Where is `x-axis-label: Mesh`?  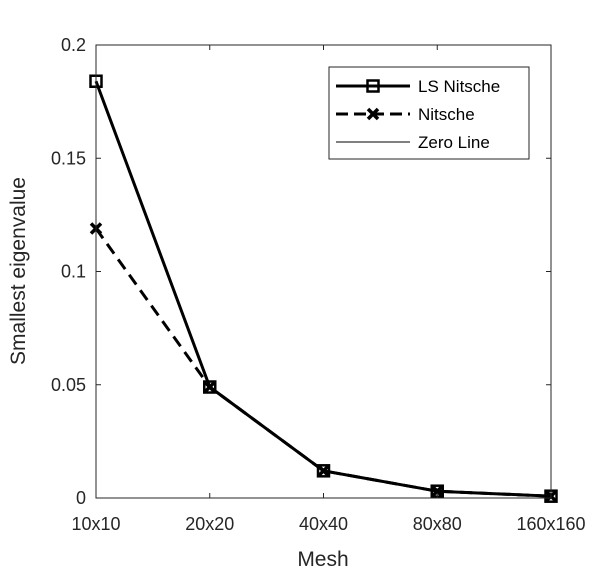
x-axis-label: Mesh is located at coordinates (322, 559).